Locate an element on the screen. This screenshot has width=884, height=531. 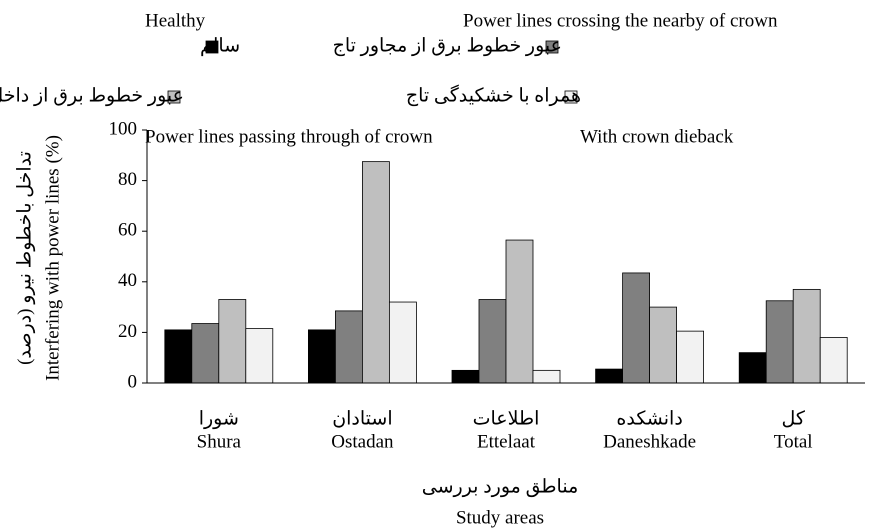
legend-label: Power lines passing through of crown is located at coordinates (289, 136).